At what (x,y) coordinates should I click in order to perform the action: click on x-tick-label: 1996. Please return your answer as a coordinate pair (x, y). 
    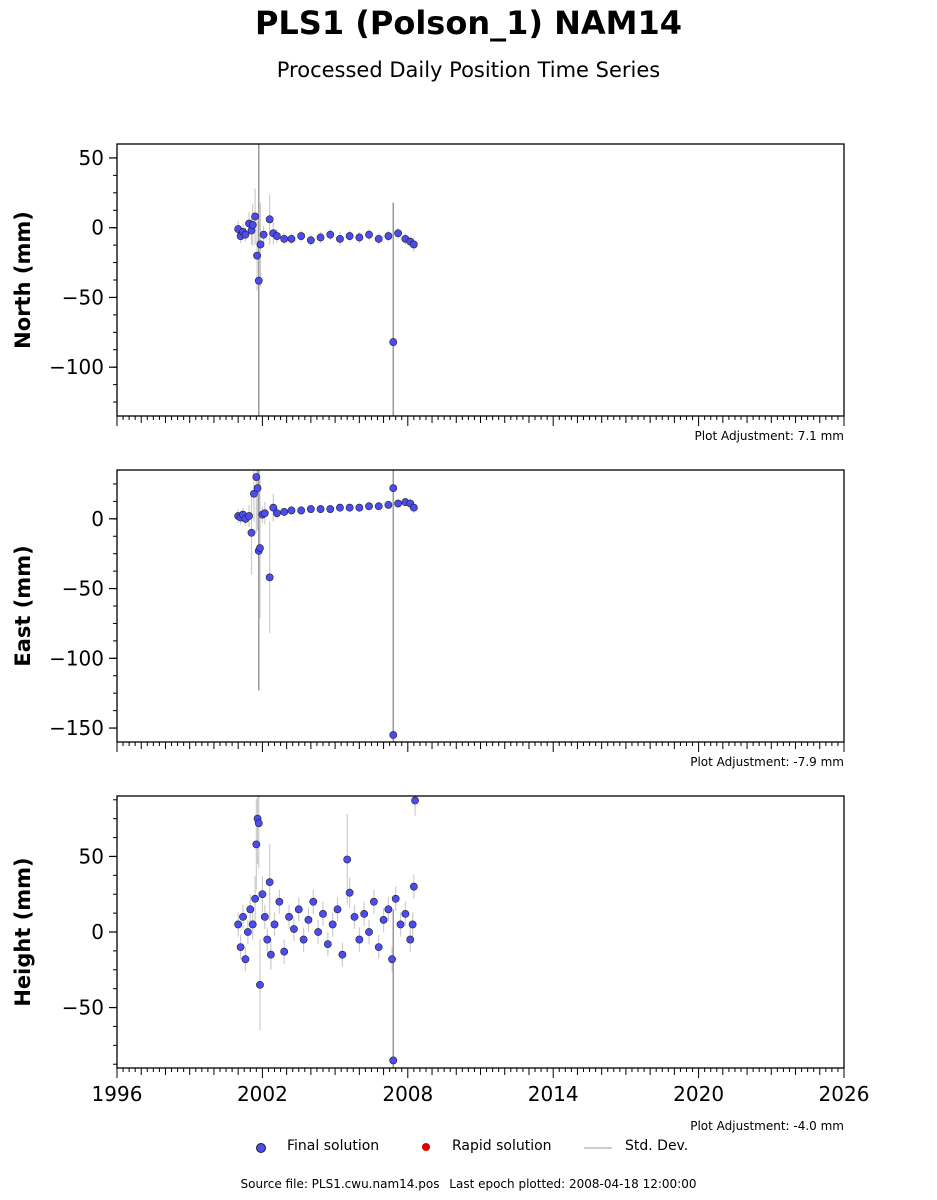
    Looking at the image, I should click on (117, 1094).